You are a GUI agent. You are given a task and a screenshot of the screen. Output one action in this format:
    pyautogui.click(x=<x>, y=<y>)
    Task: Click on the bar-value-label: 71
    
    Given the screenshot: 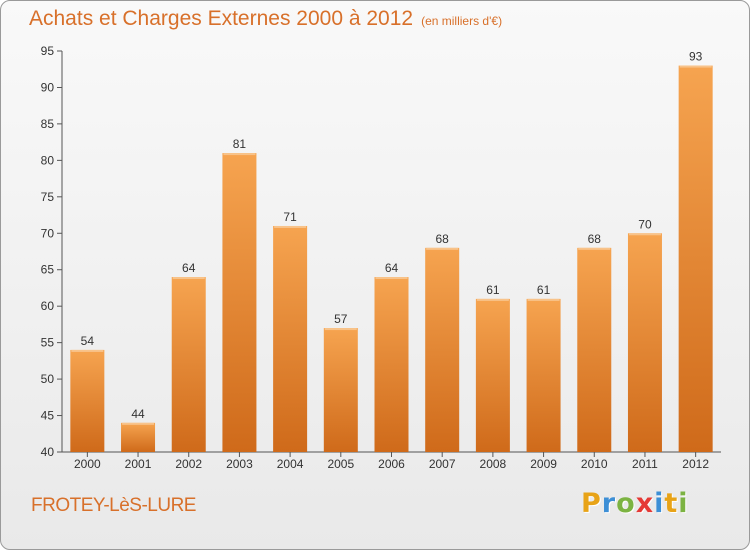 What is the action you would take?
    pyautogui.click(x=290, y=217)
    